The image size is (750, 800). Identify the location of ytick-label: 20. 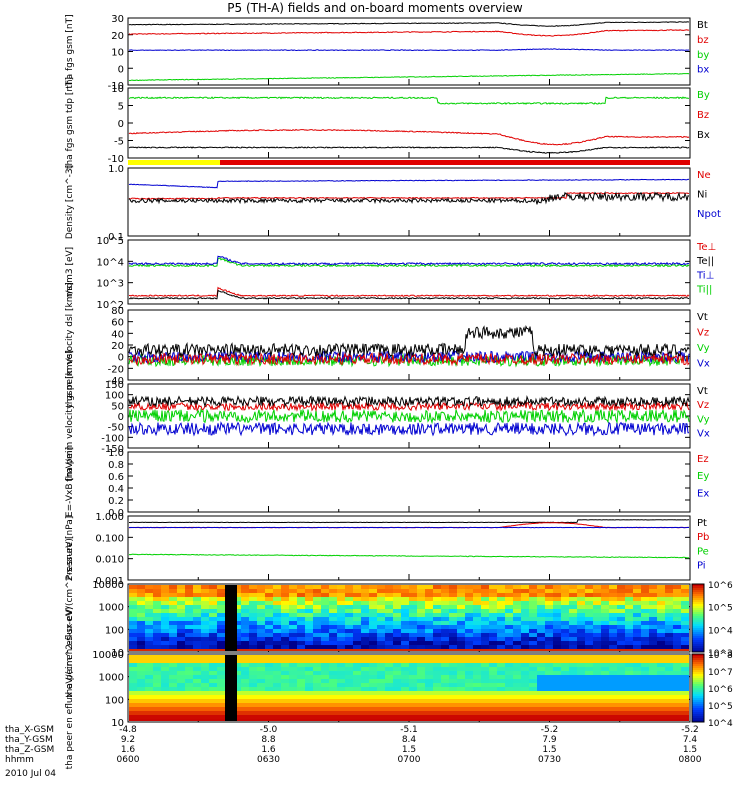
(117, 346).